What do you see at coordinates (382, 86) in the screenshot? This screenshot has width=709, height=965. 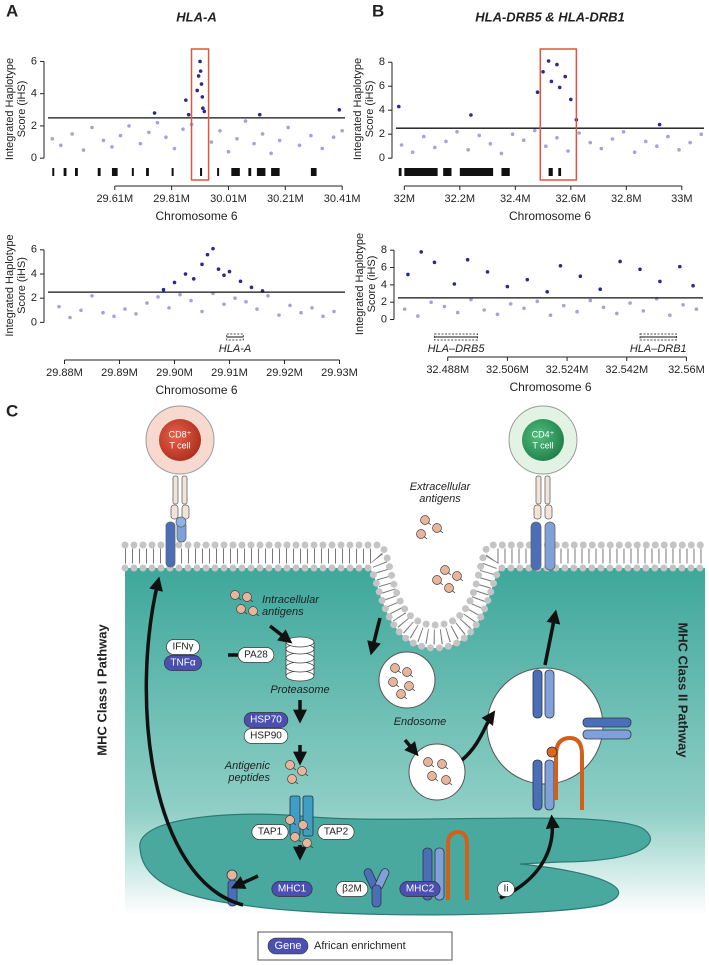 I see `y-tick-label: 6` at bounding box center [382, 86].